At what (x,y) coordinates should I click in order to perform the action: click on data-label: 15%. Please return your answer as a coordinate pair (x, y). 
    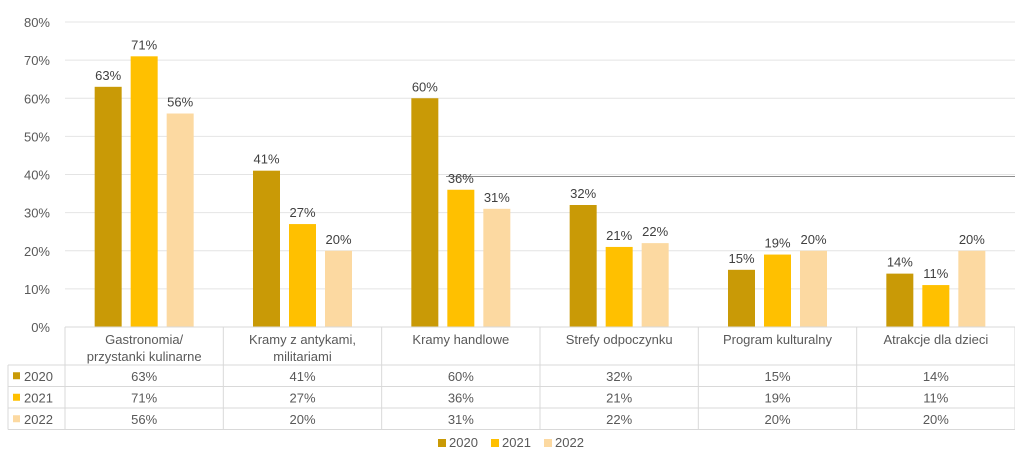
    Looking at the image, I should click on (741, 258).